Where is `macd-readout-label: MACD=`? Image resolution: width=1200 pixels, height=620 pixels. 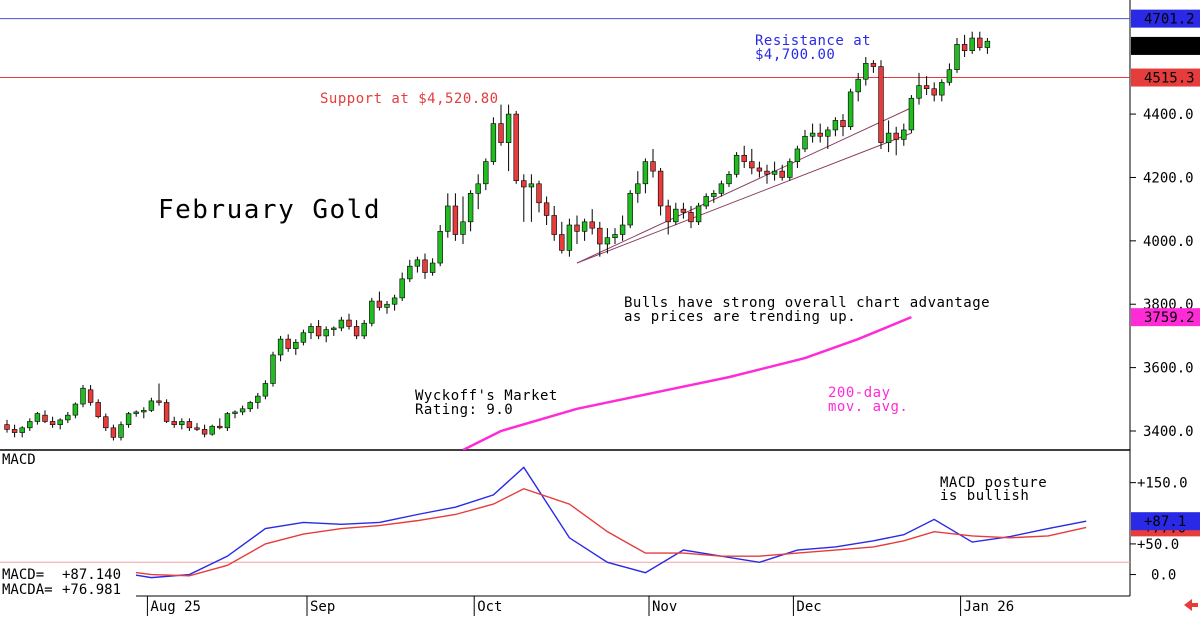
macd-readout-label: MACD= is located at coordinates (23, 575).